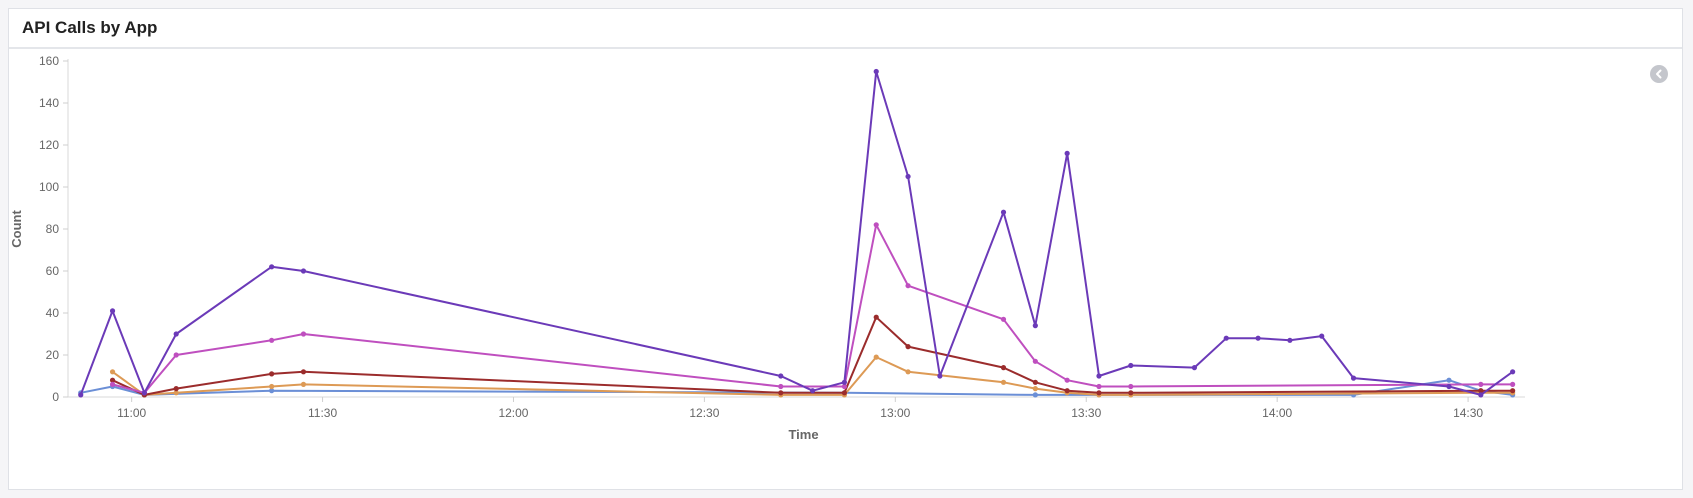  What do you see at coordinates (55, 397) in the screenshot?
I see `y-tick-label: 0` at bounding box center [55, 397].